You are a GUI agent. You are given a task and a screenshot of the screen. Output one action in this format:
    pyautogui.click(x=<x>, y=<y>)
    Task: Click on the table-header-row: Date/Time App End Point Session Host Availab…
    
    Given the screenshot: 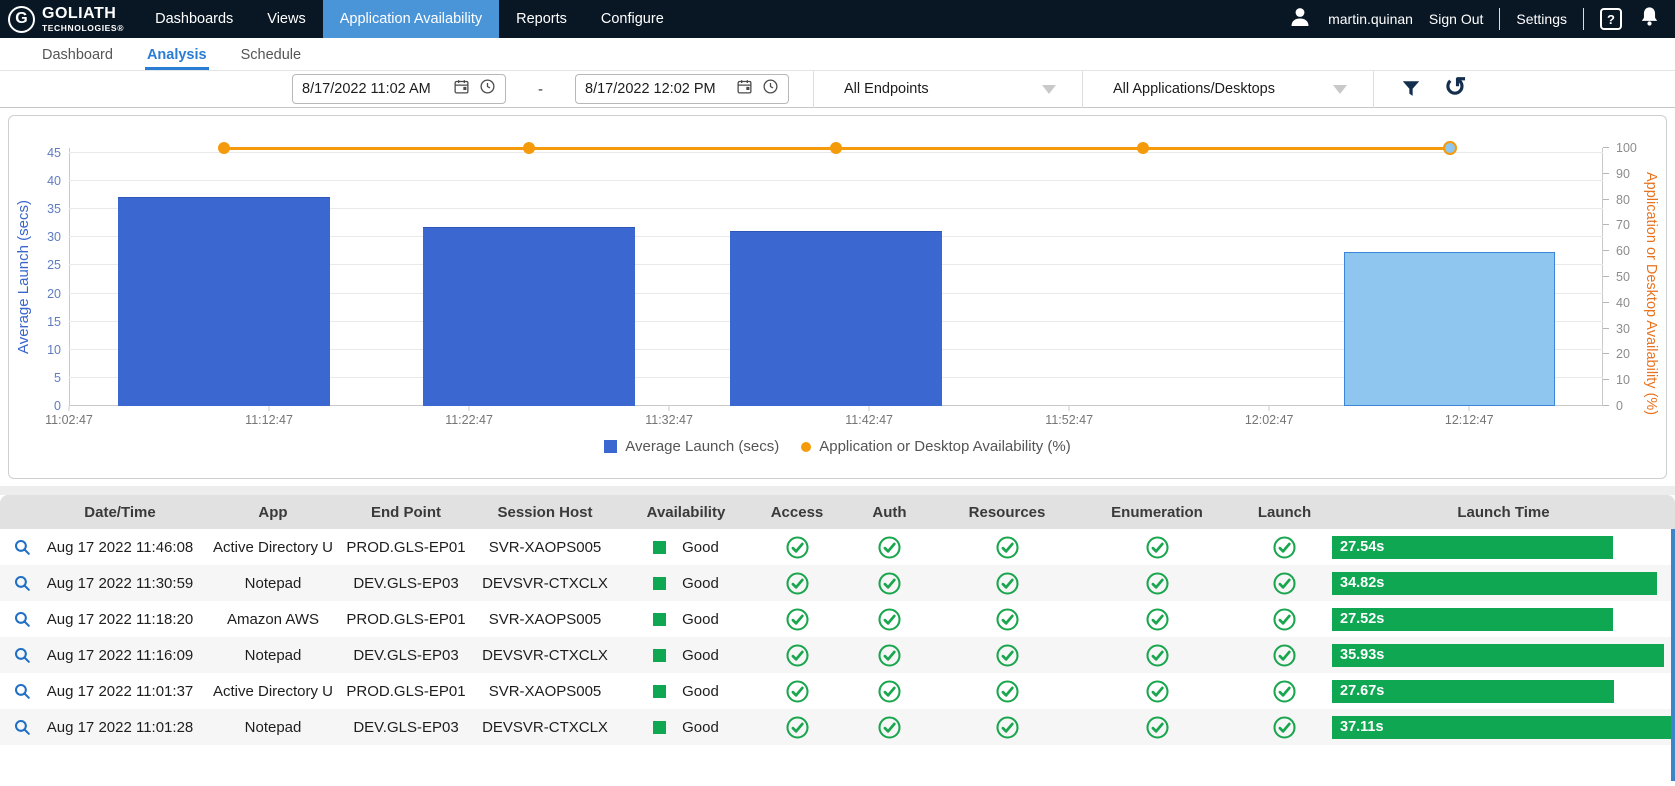 What is the action you would take?
    pyautogui.click(x=837, y=512)
    